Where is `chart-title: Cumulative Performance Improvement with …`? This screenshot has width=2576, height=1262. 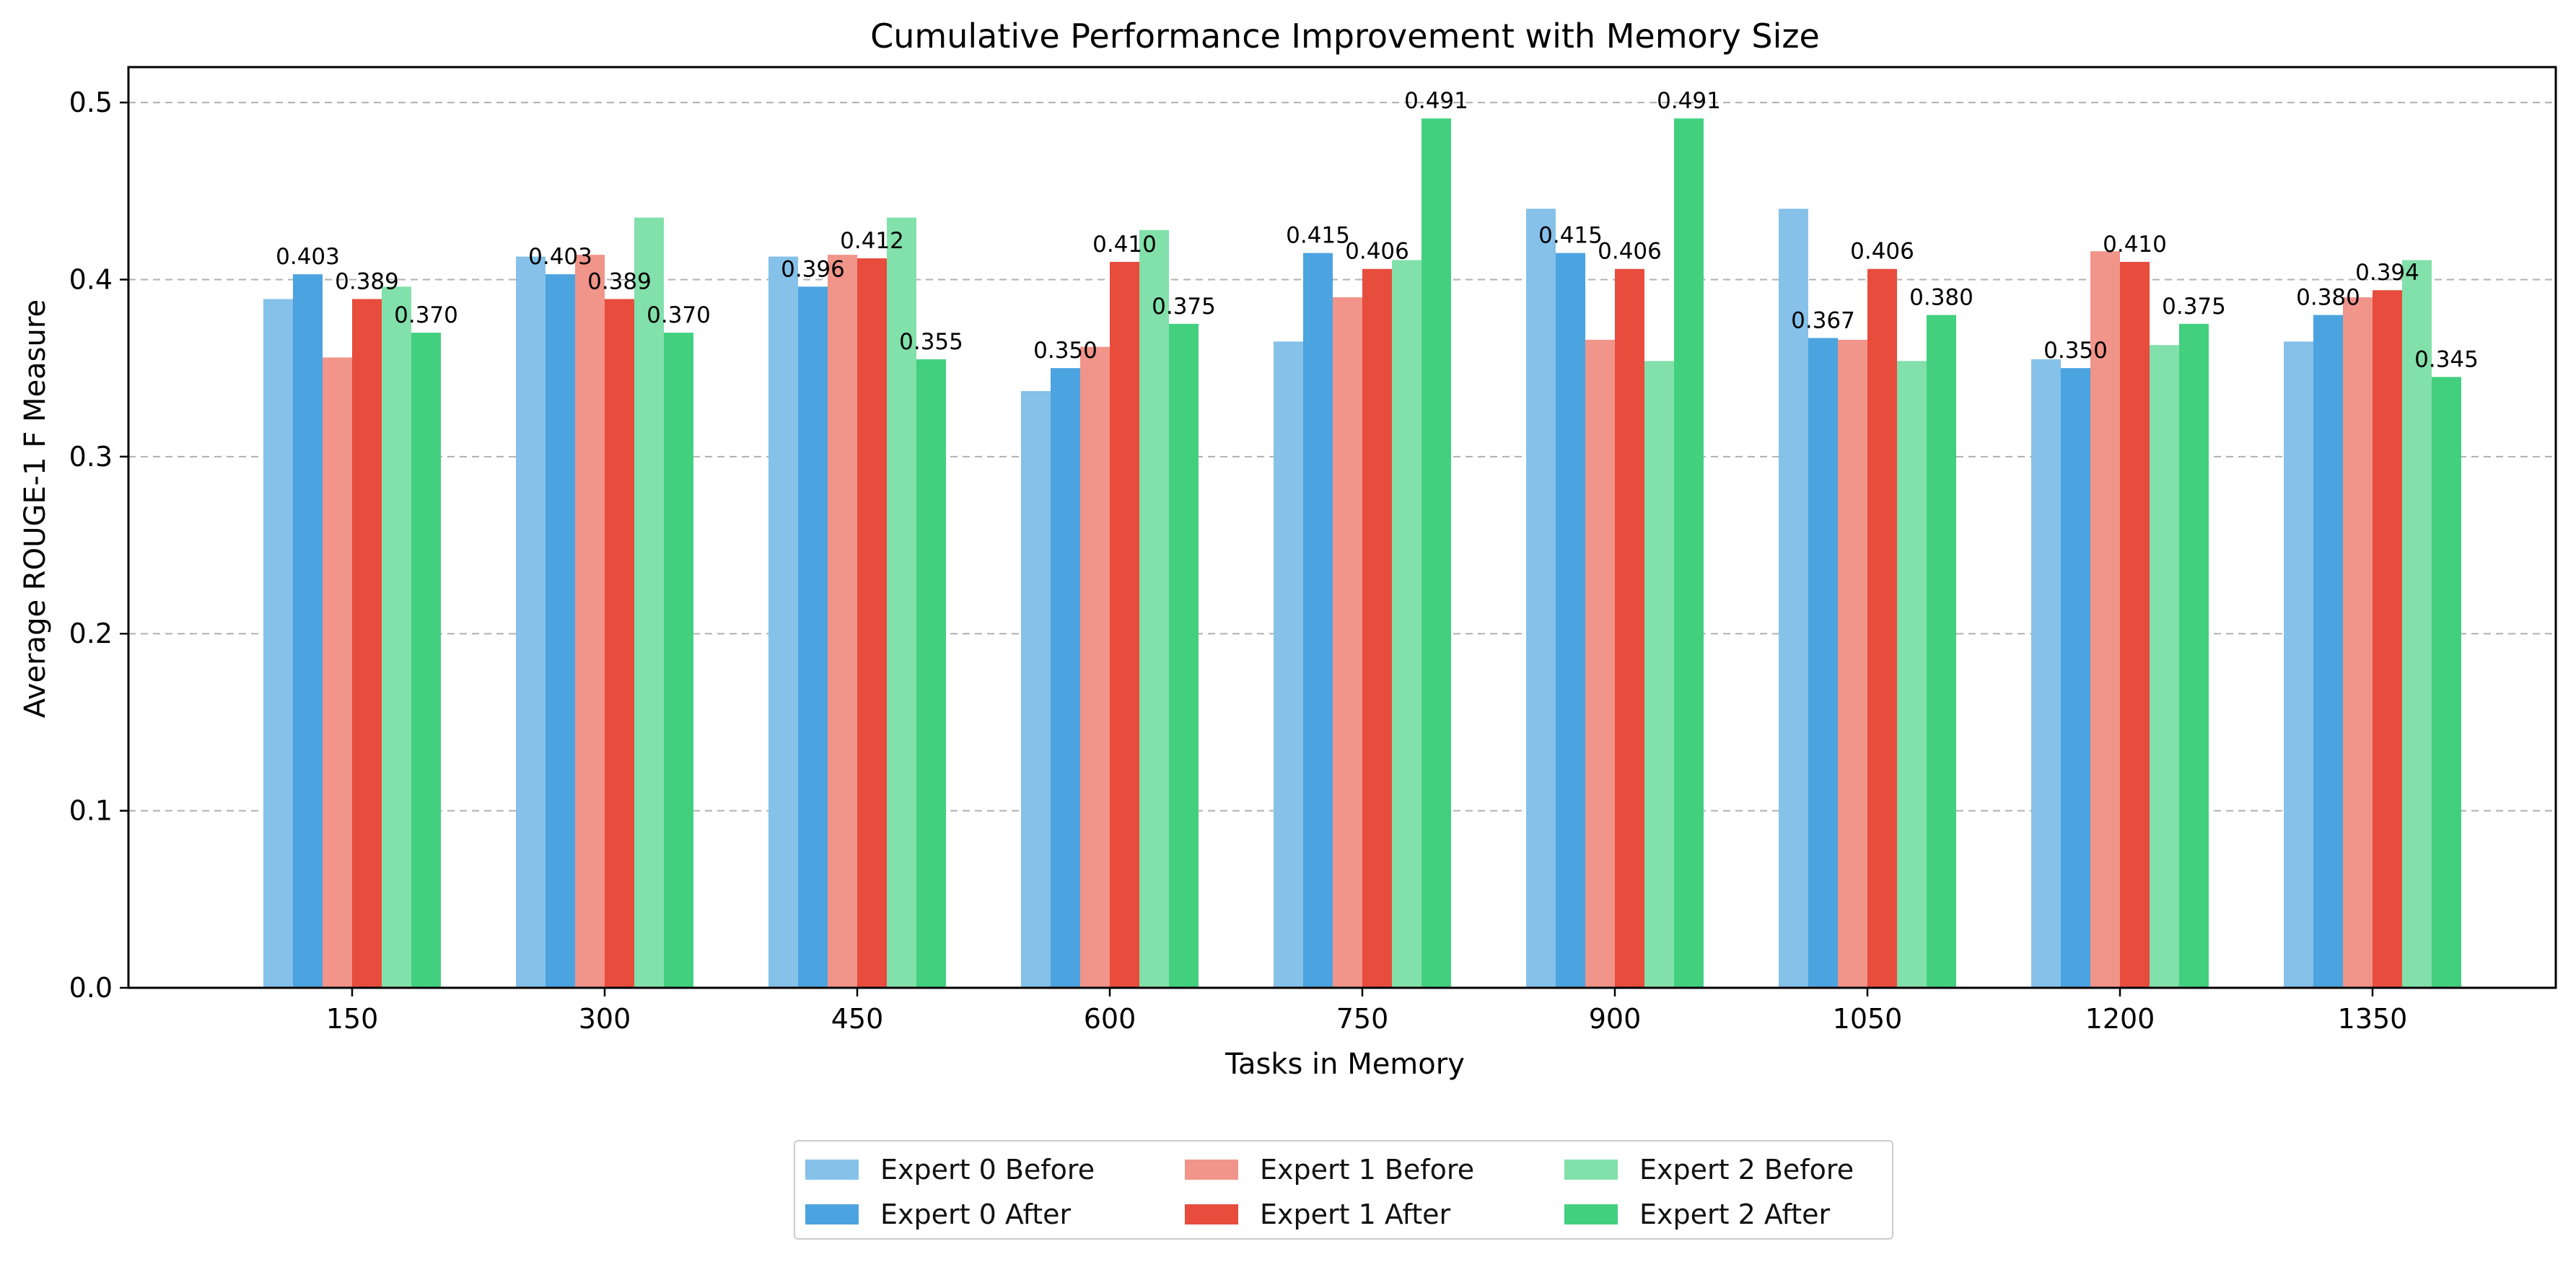
chart-title: Cumulative Performance Improvement with … is located at coordinates (1345, 36).